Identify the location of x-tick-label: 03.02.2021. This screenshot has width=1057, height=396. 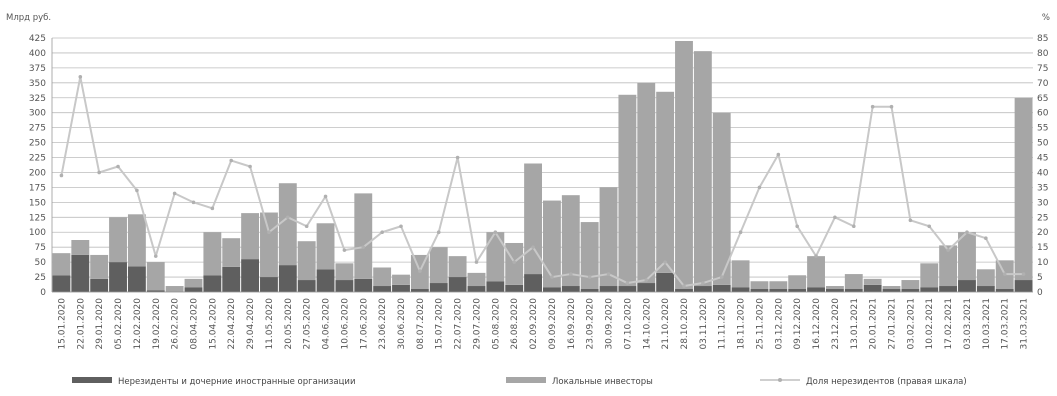
(911, 324).